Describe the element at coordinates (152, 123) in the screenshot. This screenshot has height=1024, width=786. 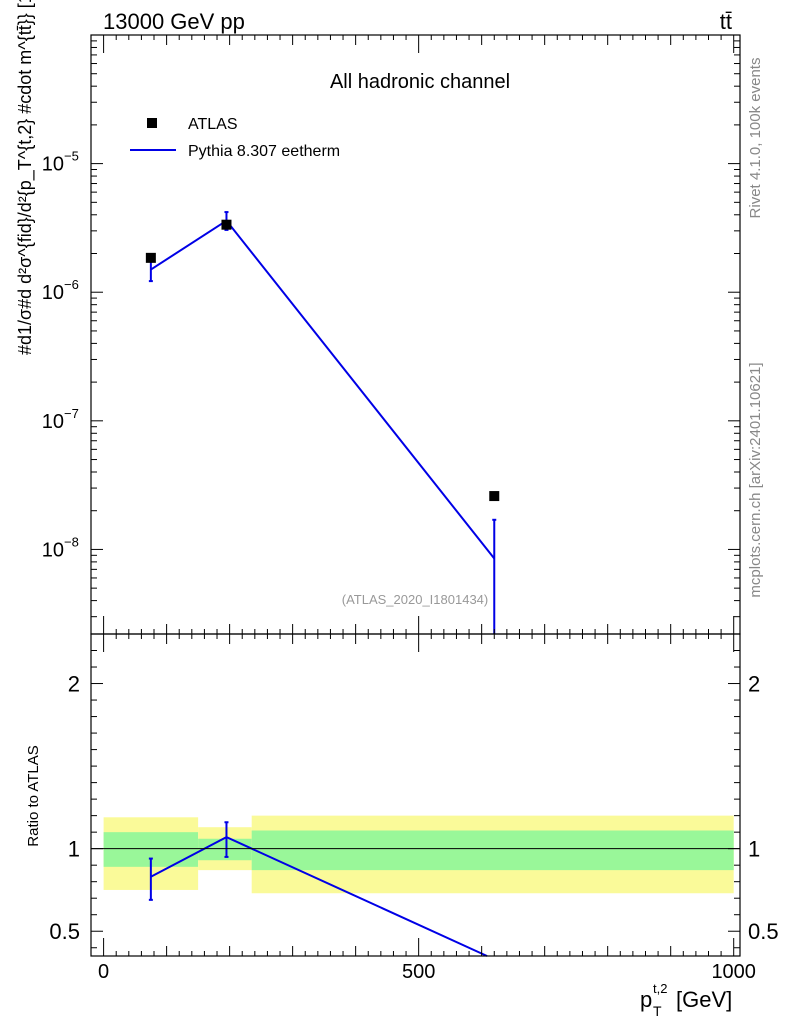
I see `legend-atlas-marker` at that location.